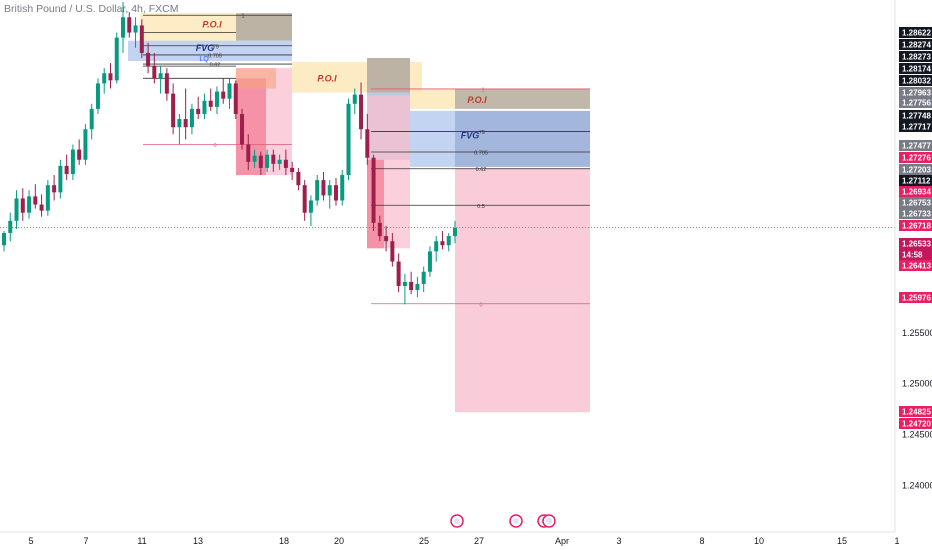 This screenshot has height=550, width=932. I want to click on x-tick-label: Apr, so click(562, 541).